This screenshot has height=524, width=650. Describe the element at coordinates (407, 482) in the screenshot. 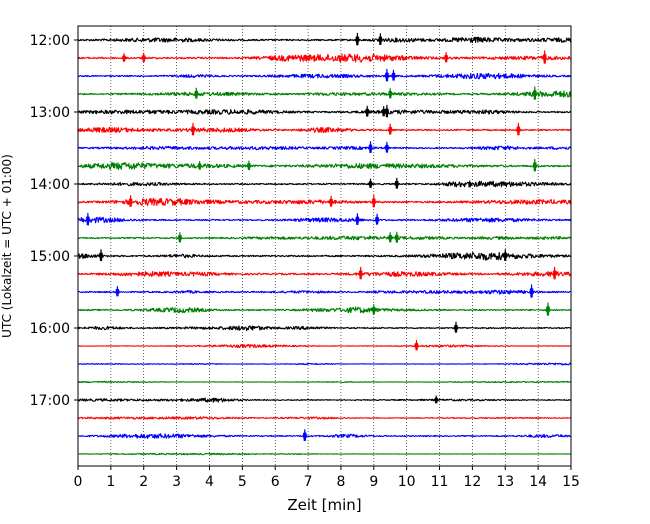

I see `x-tick-label: 10` at that location.